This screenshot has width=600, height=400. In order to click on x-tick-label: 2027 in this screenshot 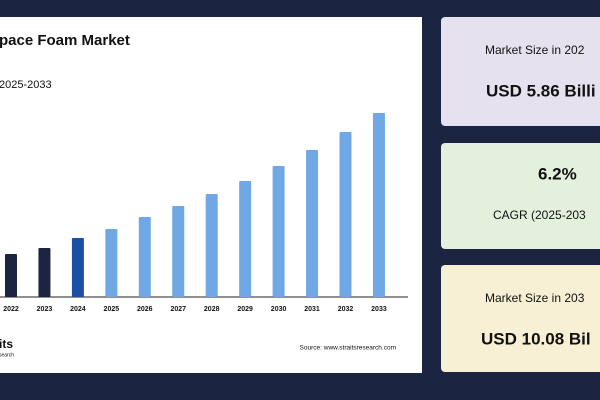, I will do `click(178, 309)`.